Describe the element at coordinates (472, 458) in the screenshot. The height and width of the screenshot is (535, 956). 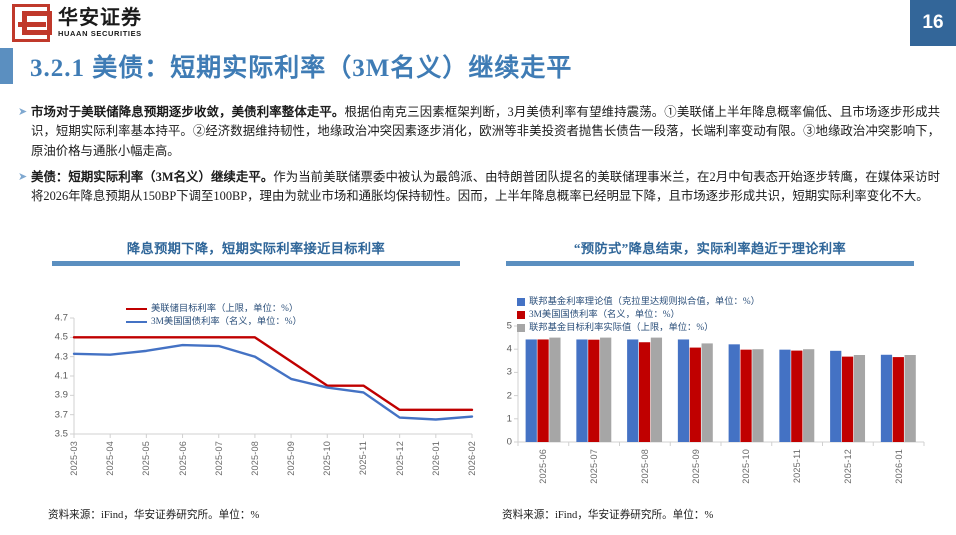
I see `x-axis-tick-label: 2026-02` at that location.